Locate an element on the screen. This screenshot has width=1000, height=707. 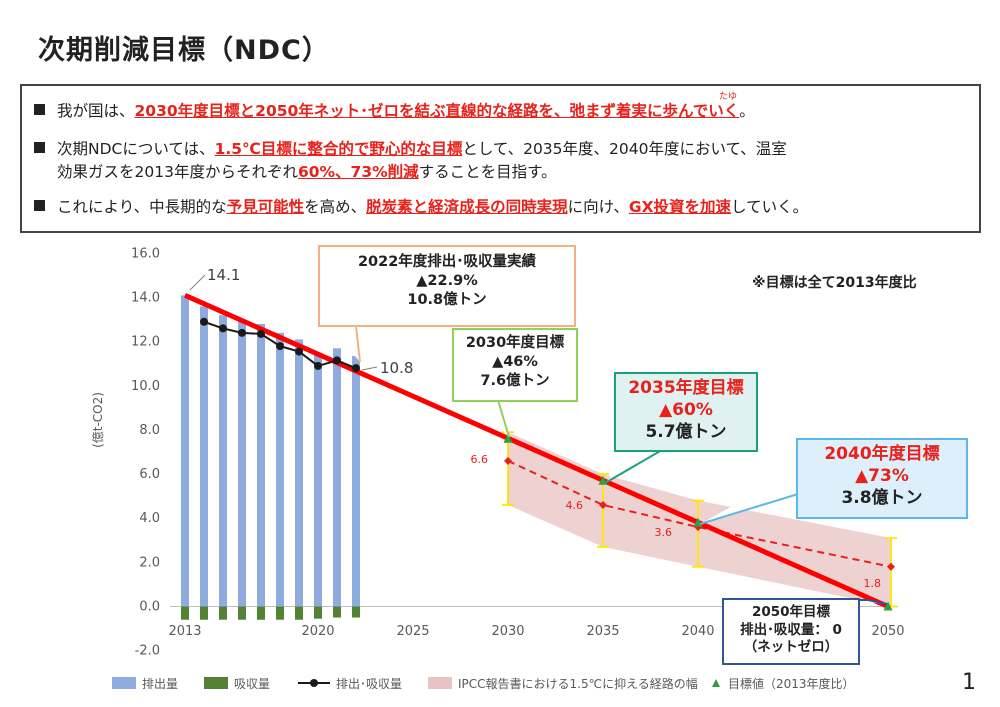
page-number: 1 is located at coordinates (969, 682).